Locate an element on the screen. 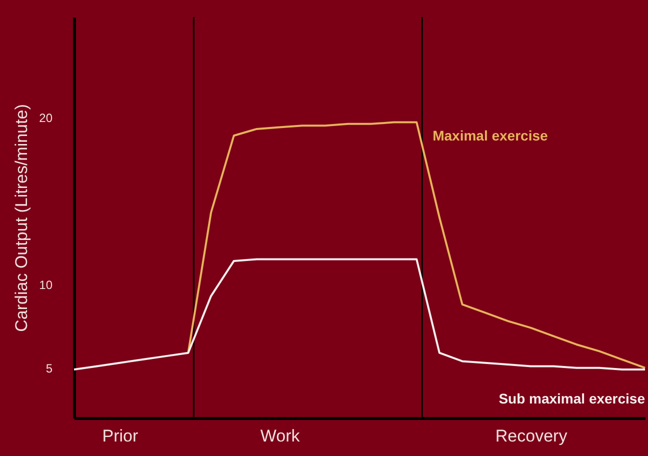  y-tick-label: 10 is located at coordinates (46, 285).